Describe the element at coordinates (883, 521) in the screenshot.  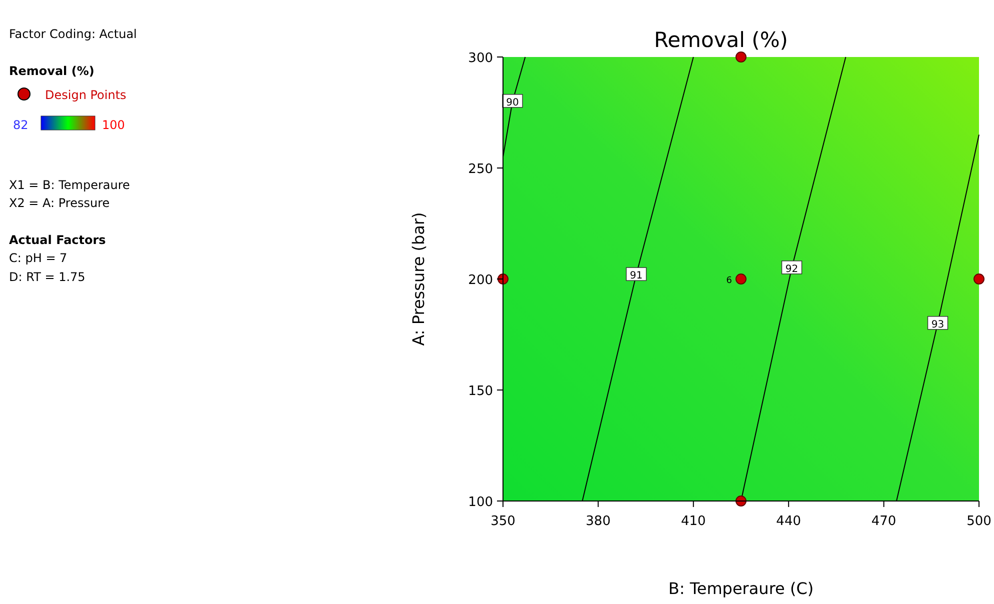
I see `x-tick-label: 470` at that location.